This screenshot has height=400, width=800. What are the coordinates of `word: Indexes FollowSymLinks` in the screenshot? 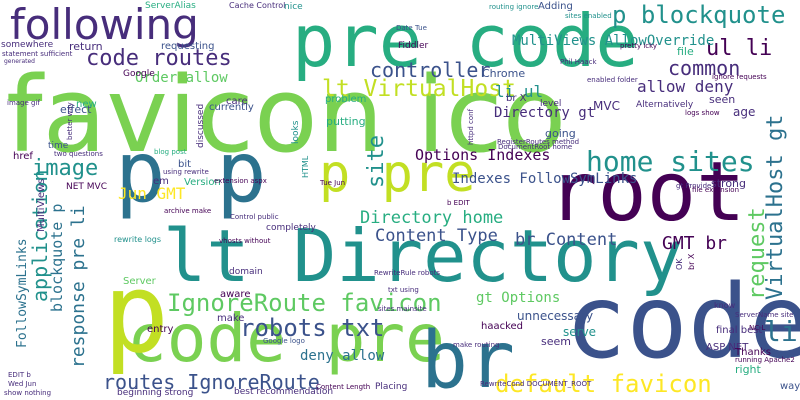 It's located at (545, 179).